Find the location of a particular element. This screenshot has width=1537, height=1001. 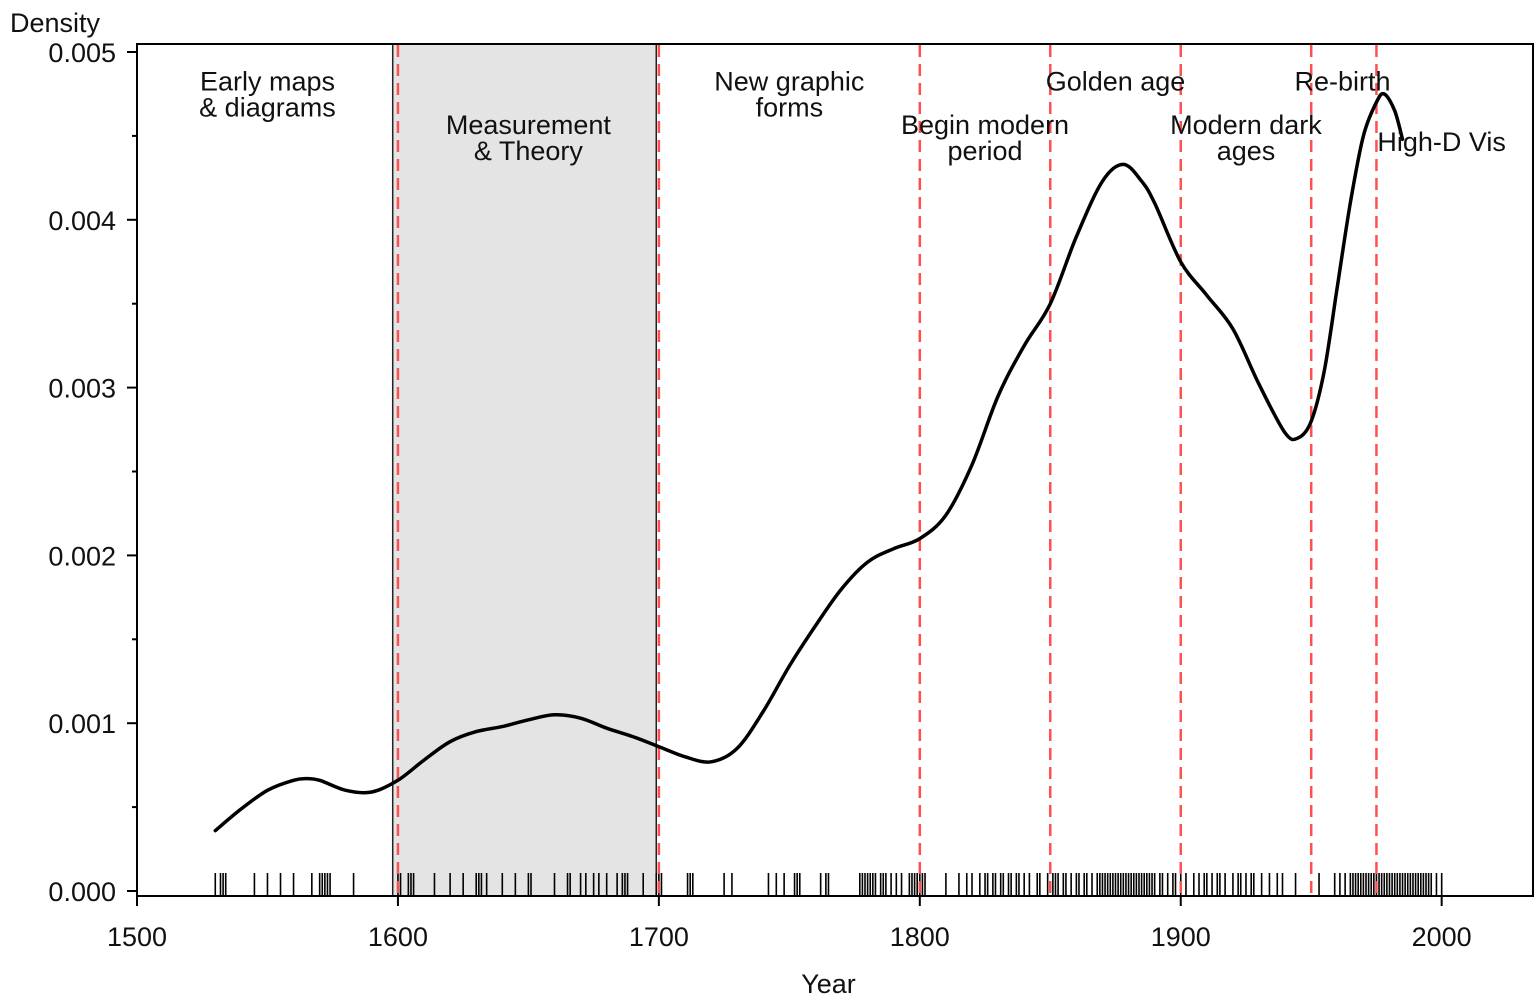

period-label: Golden age is located at coordinates (1116, 82).